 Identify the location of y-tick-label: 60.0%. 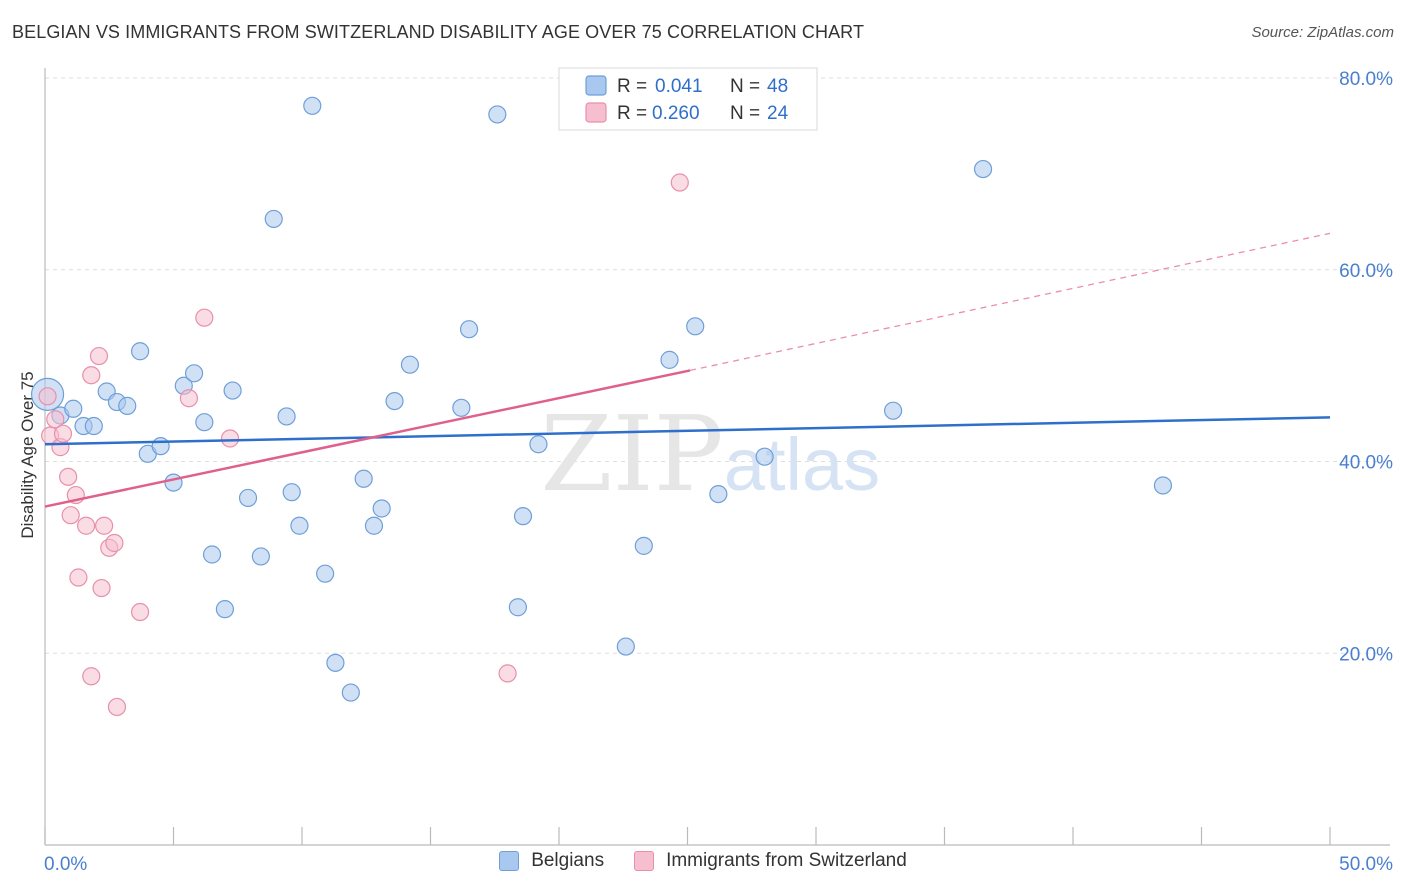
(1366, 271).